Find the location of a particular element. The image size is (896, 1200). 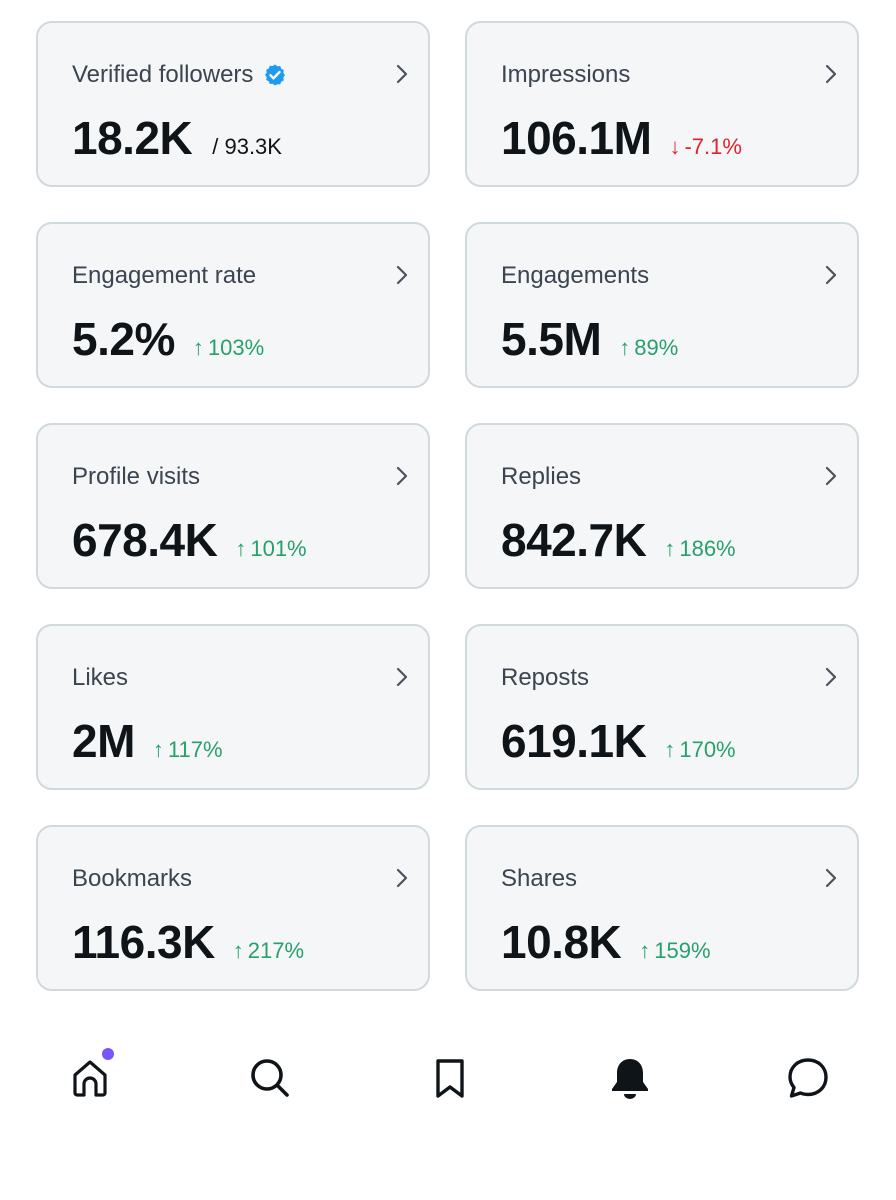

delta-badge: ↑ 170% is located at coordinates (699, 750).